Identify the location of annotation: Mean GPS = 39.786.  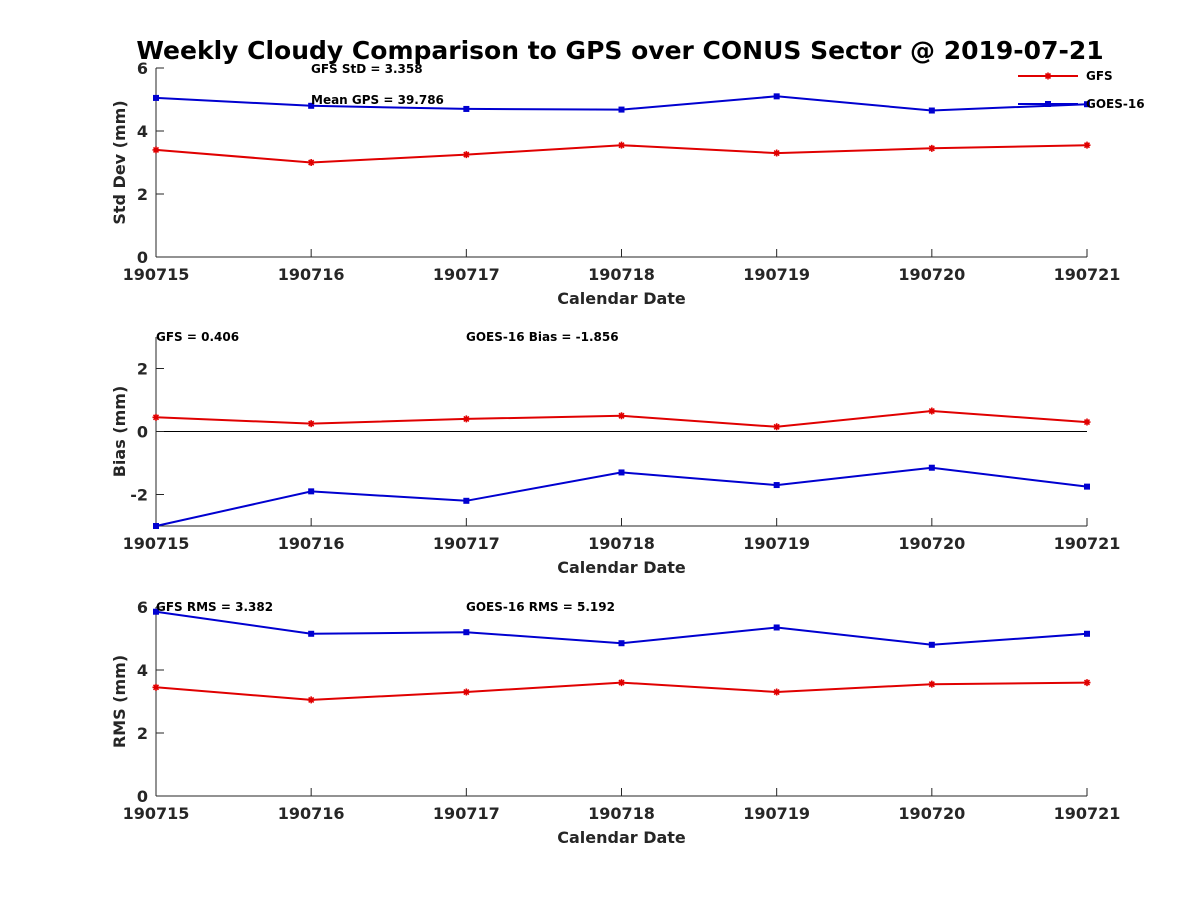
(377, 100).